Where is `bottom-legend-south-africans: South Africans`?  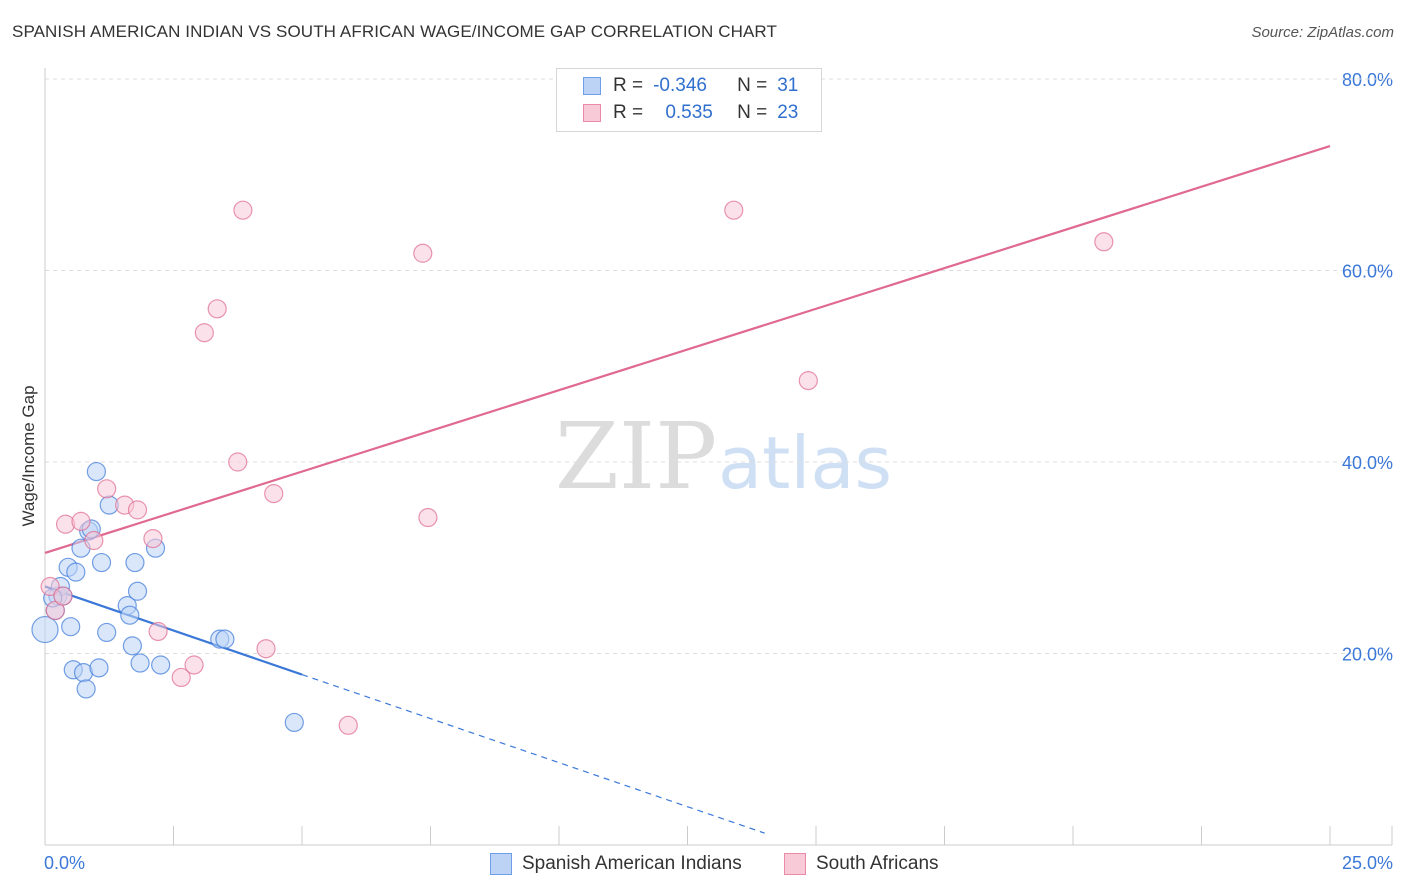
bottom-legend-south-africans: South Africans is located at coordinates (861, 864).